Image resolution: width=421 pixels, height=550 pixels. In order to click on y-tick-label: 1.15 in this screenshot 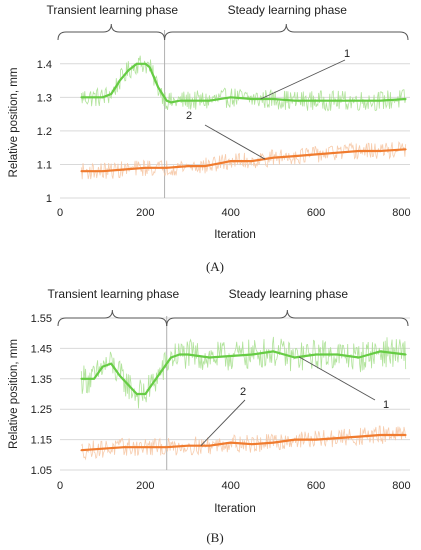, I will do `click(41, 441)`.